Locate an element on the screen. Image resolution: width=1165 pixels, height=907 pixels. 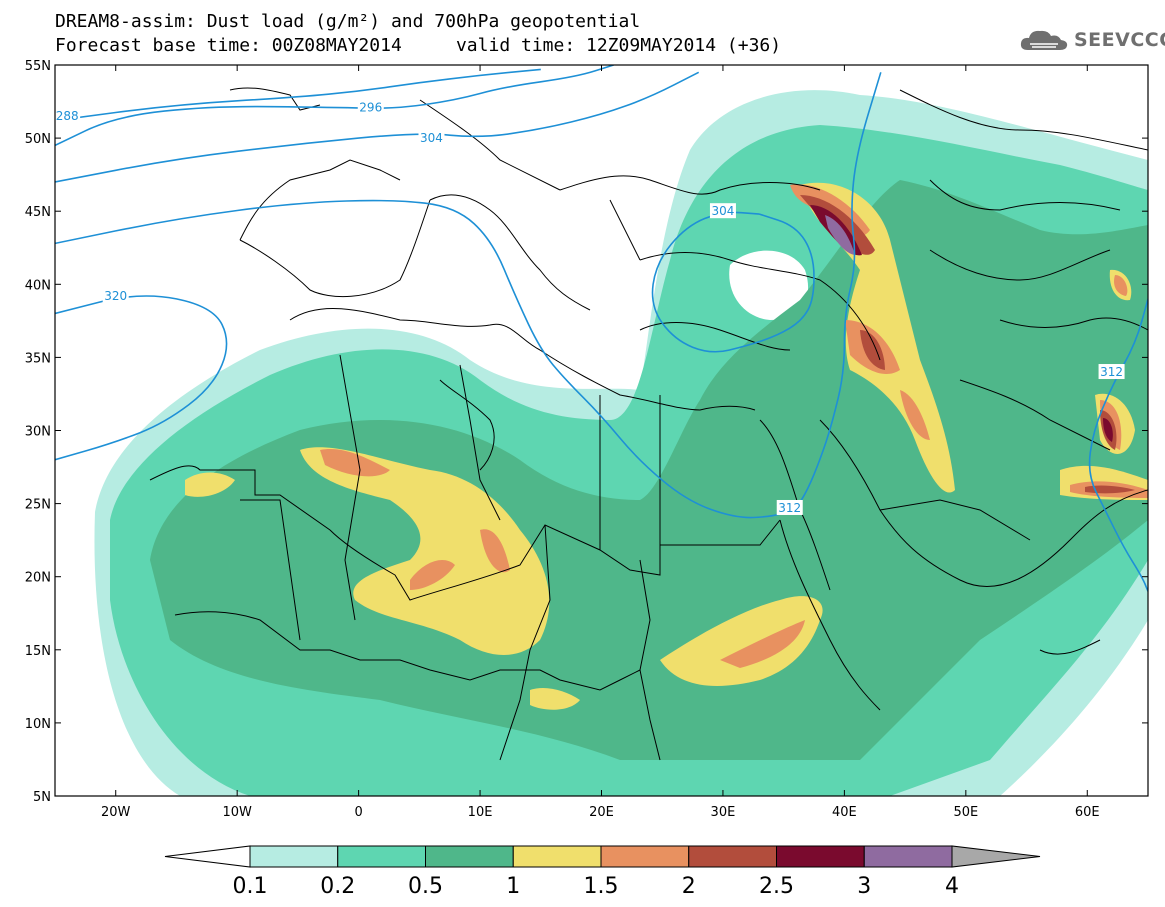
dust-area-1-east is located at coordinates (741, 641).